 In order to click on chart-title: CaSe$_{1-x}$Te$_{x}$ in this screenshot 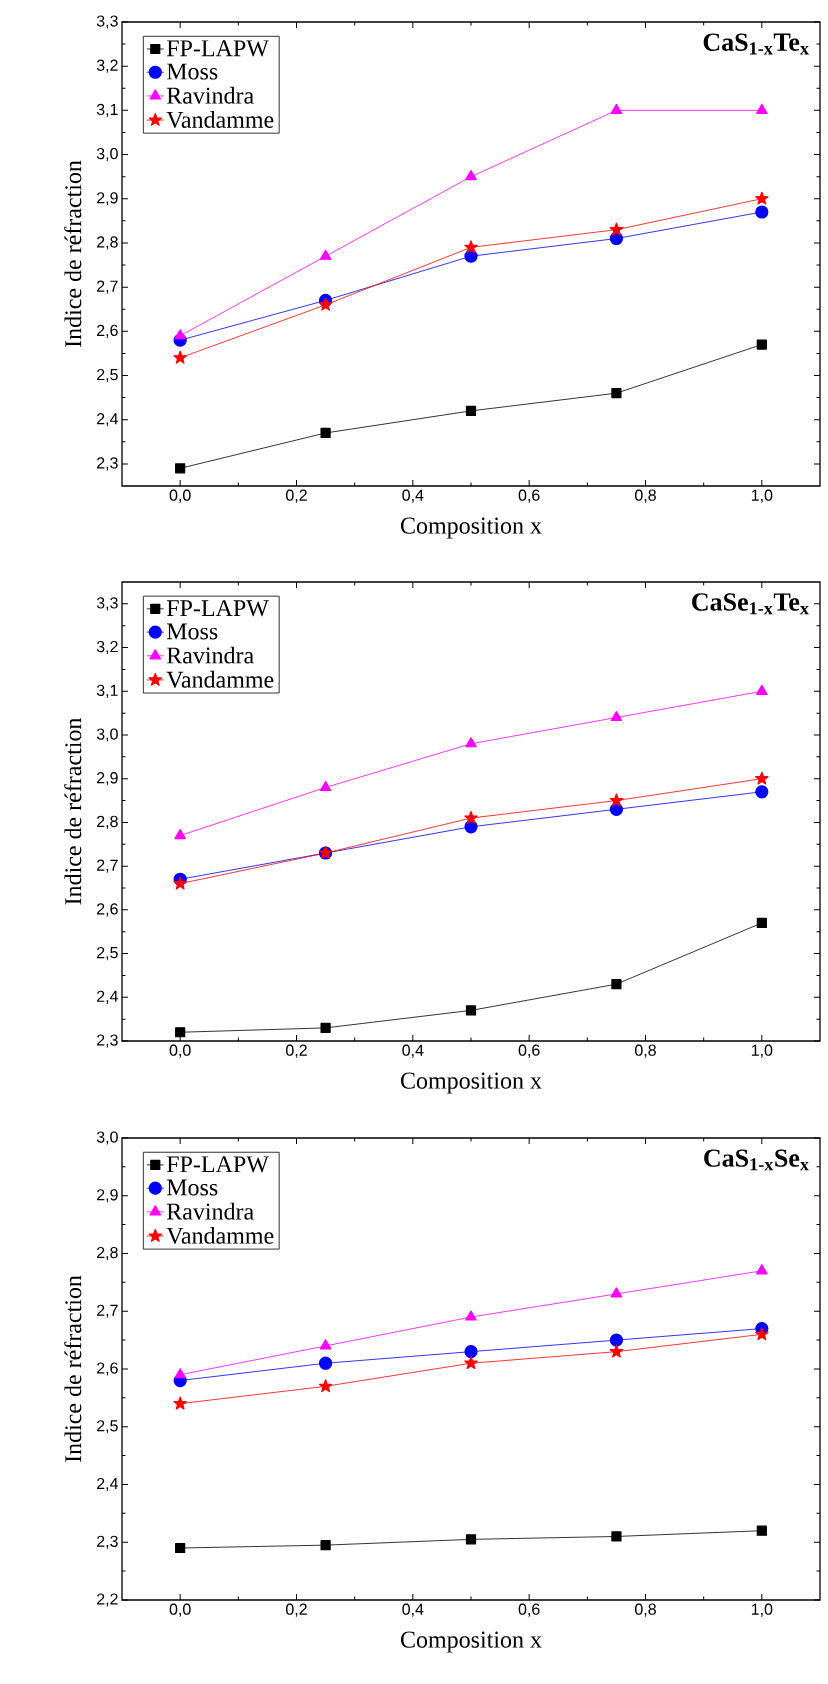, I will do `click(750, 604)`.